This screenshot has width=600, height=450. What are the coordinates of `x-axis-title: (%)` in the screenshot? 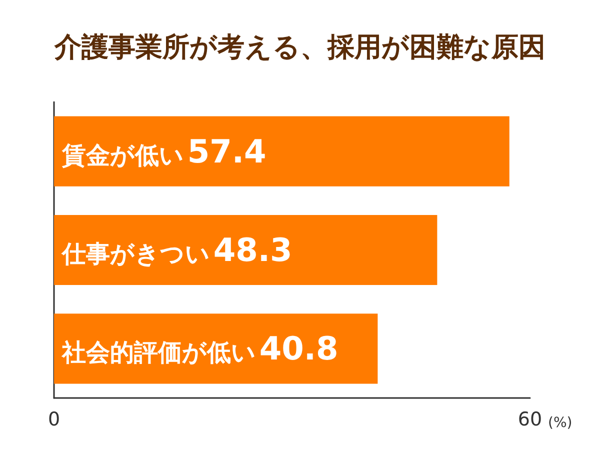 It's located at (560, 423).